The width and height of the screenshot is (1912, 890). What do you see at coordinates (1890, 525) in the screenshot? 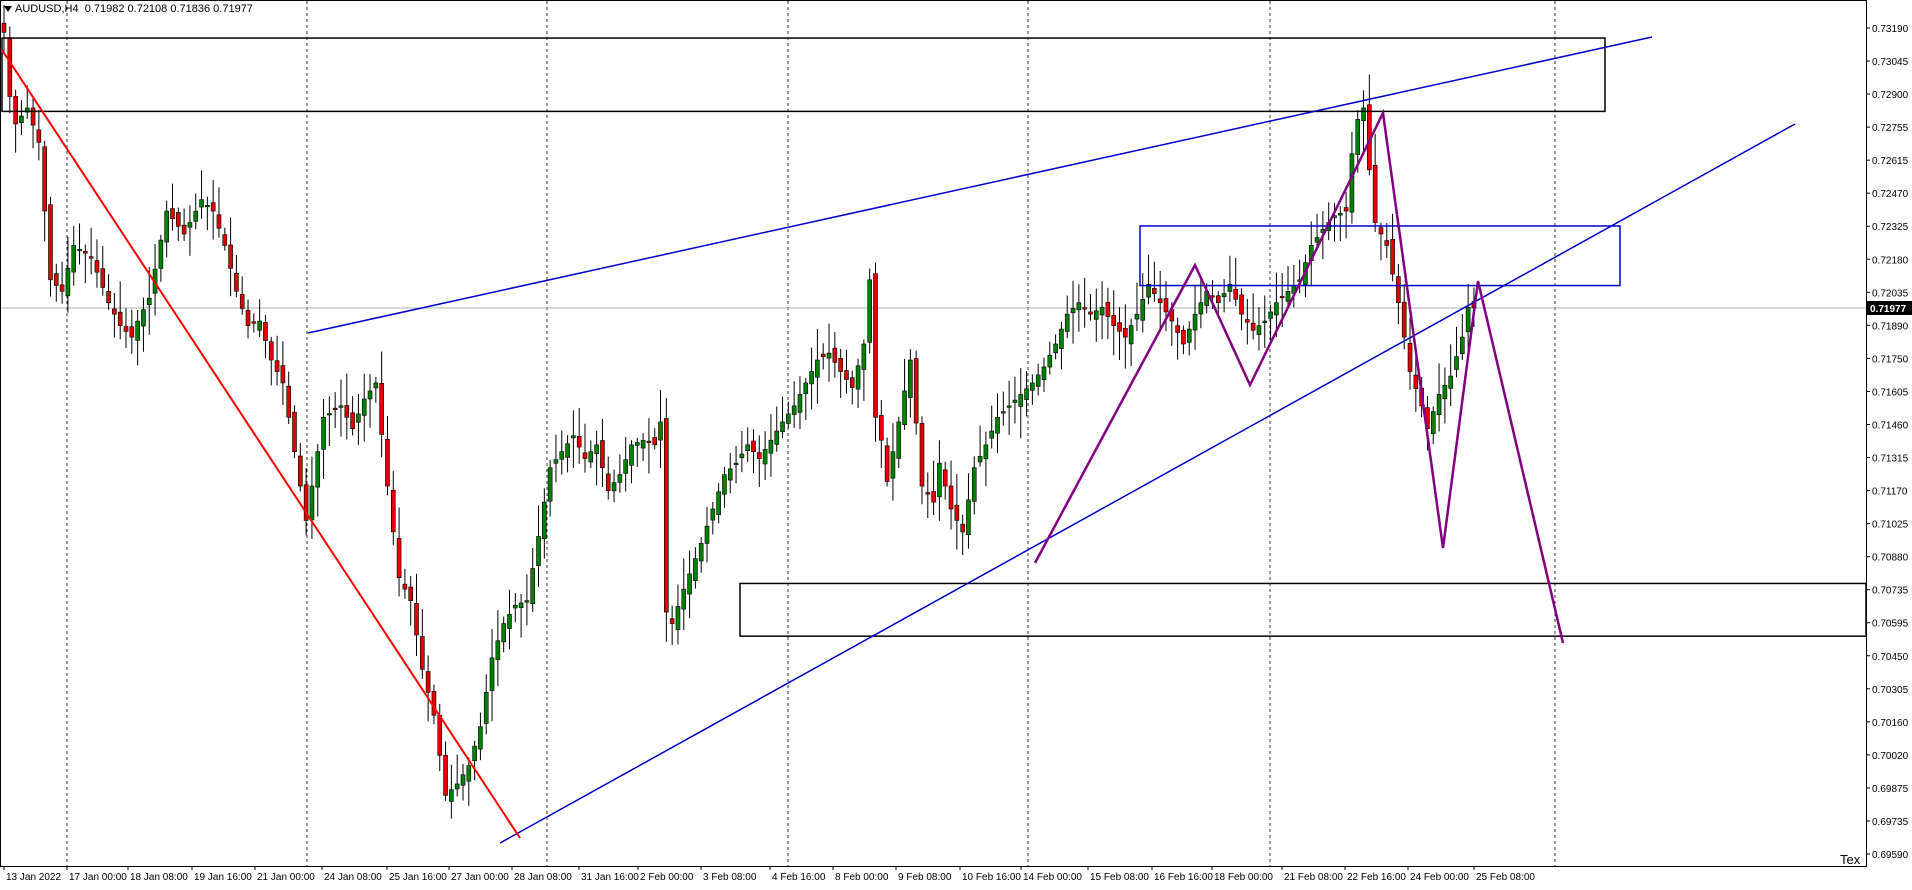
I see `y-tick-label: 0.71025` at bounding box center [1890, 525].